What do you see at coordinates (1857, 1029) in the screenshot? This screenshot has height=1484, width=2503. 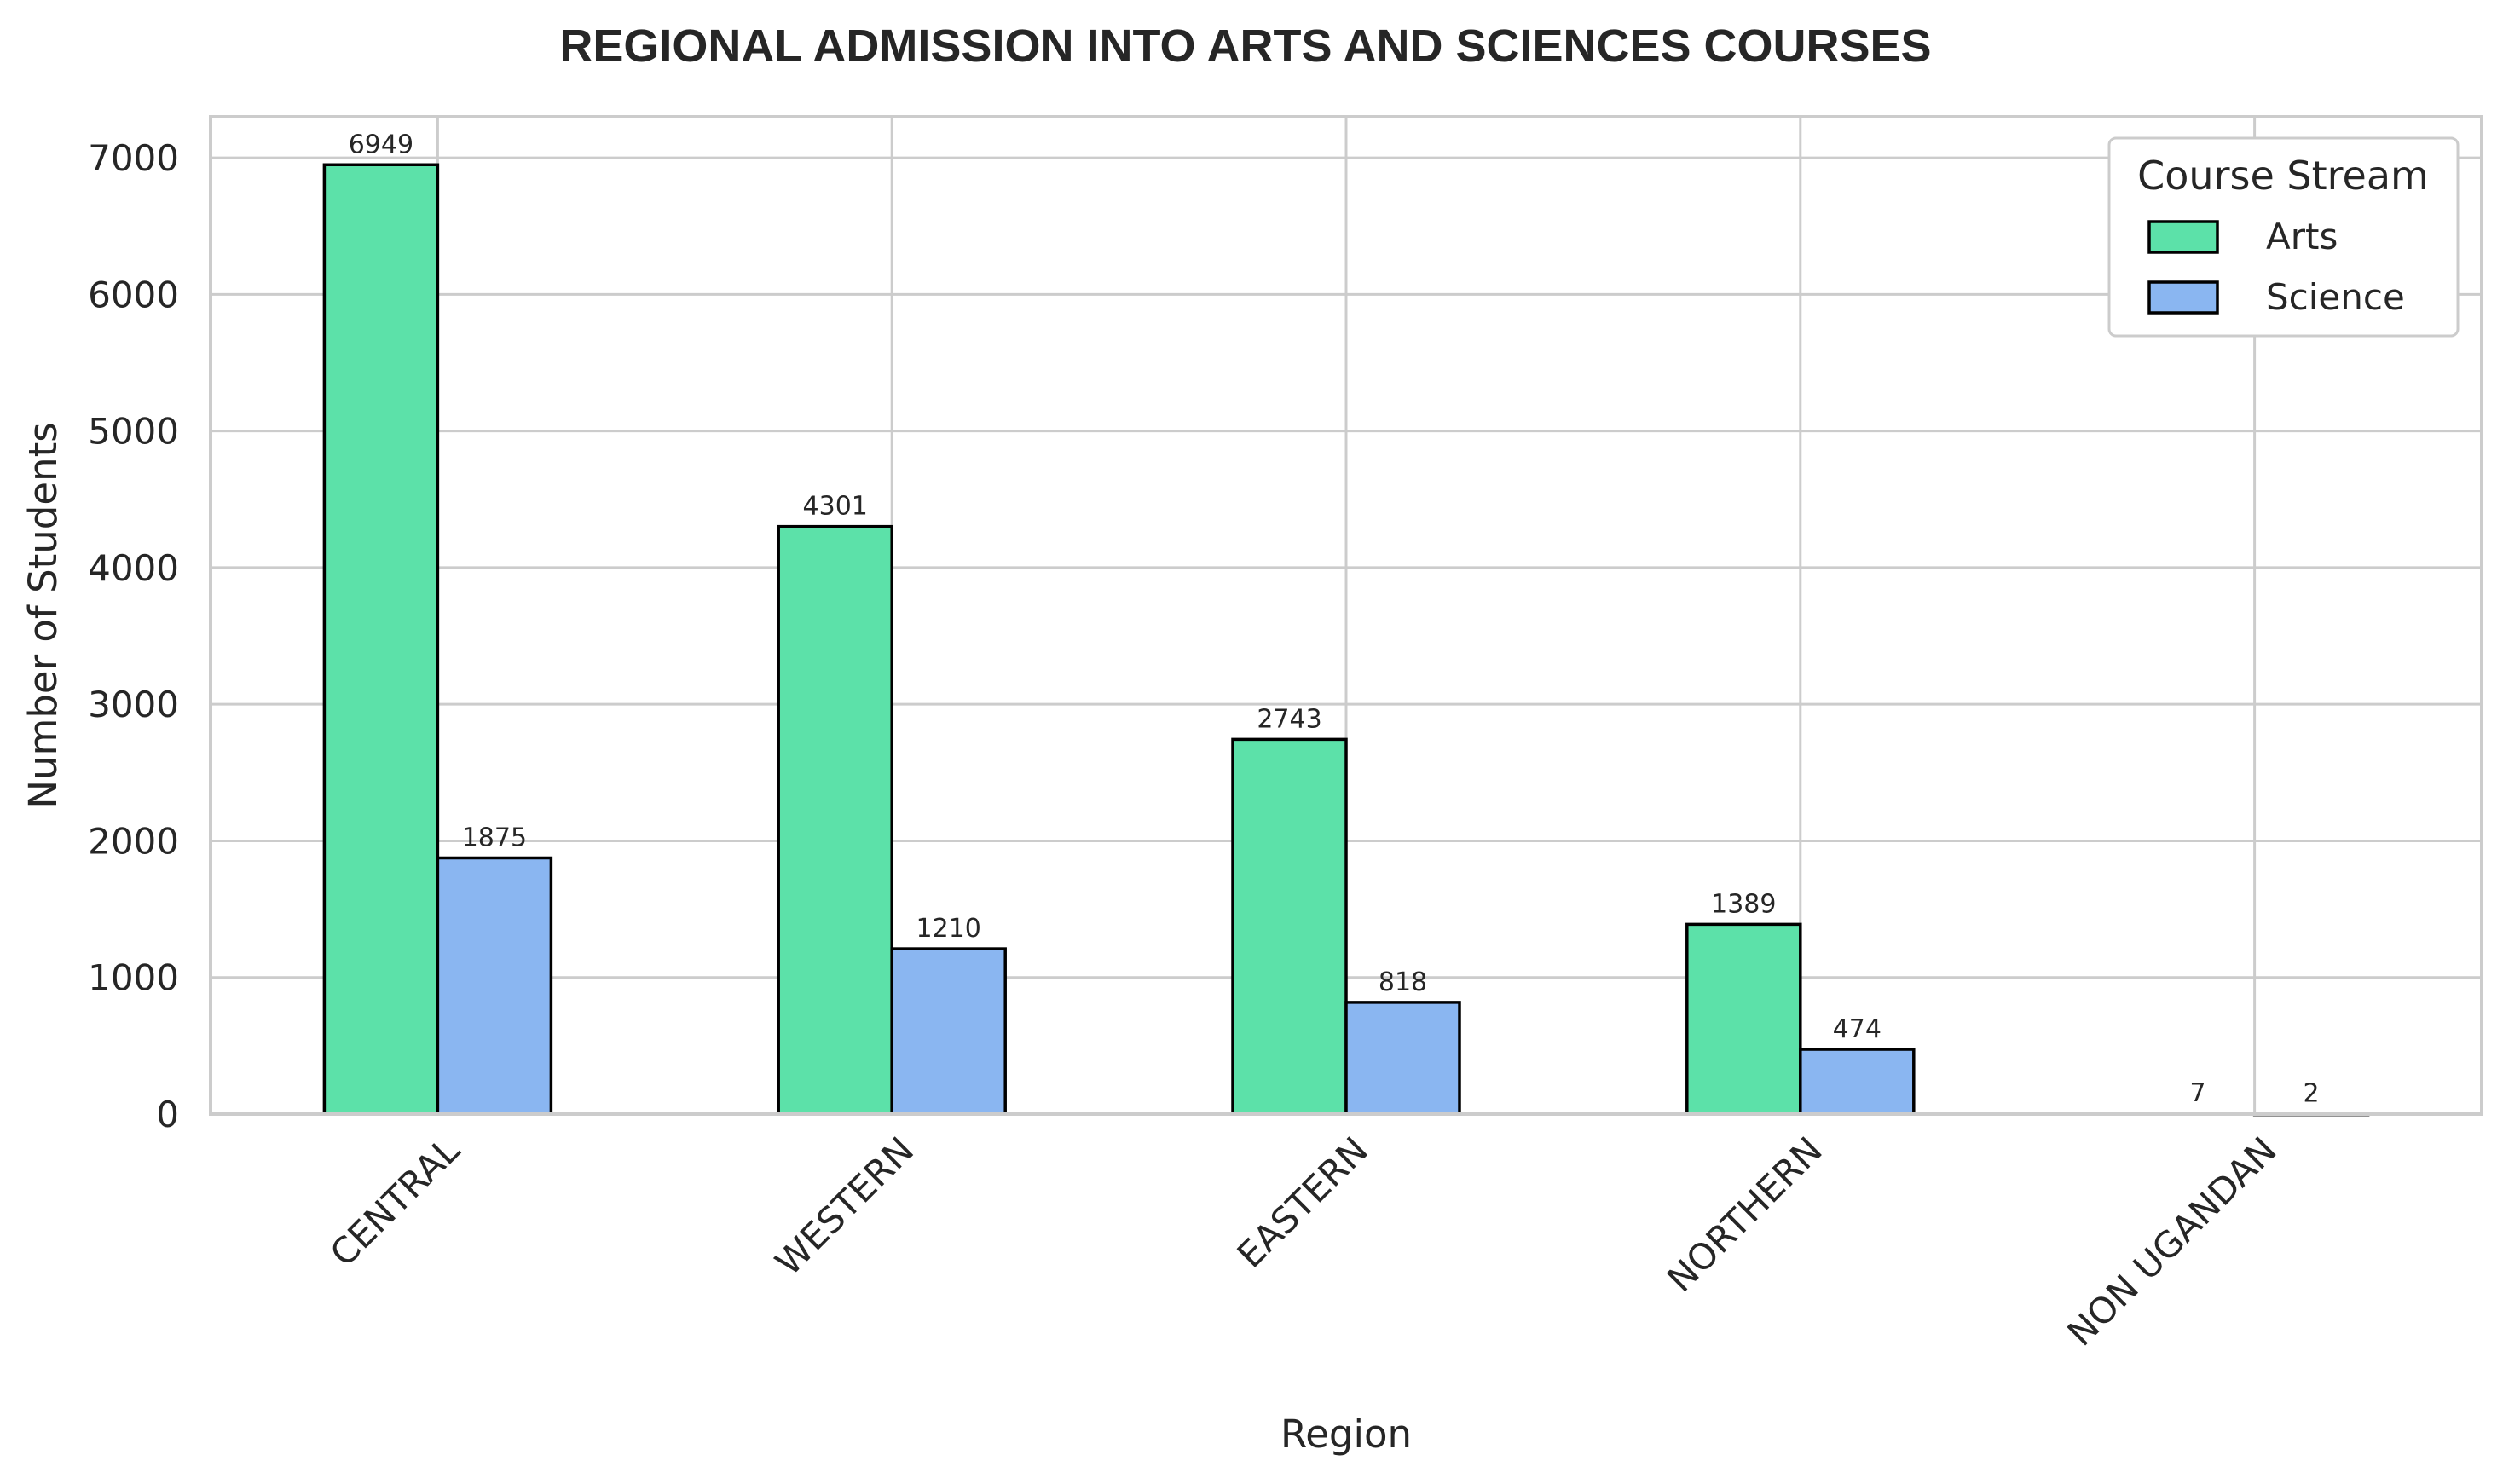 I see `data-label-science: 474` at bounding box center [1857, 1029].